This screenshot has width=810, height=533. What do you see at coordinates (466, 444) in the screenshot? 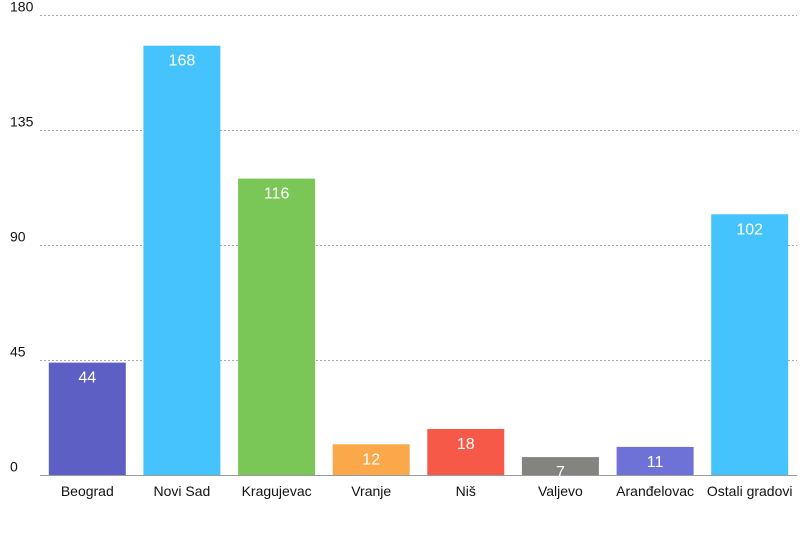
I see `bar-value-label: 18` at bounding box center [466, 444].